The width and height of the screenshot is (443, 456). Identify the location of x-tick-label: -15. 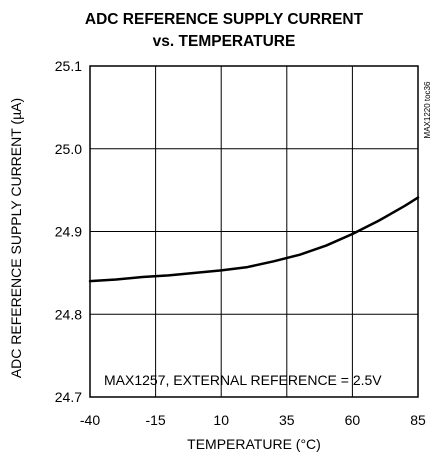
(155, 420).